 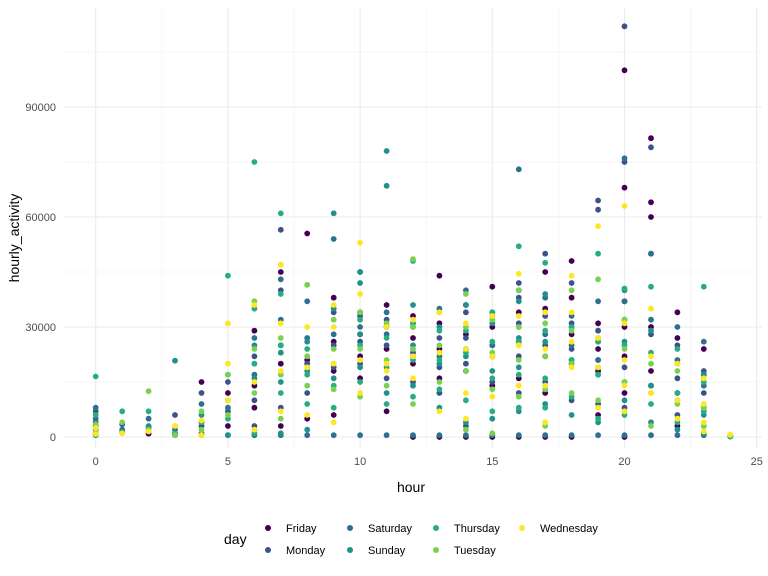 What do you see at coordinates (411, 487) in the screenshot?
I see `x-axis-title: hour` at bounding box center [411, 487].